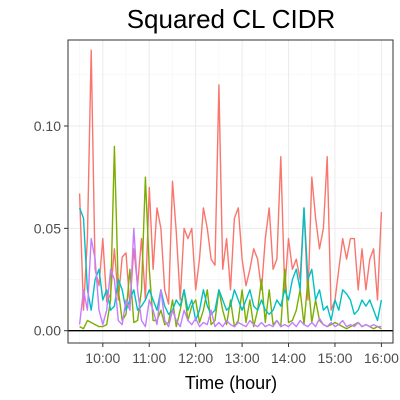 The image size is (400, 400). What do you see at coordinates (334, 358) in the screenshot?
I see `x-tick-label: 15:00` at bounding box center [334, 358].